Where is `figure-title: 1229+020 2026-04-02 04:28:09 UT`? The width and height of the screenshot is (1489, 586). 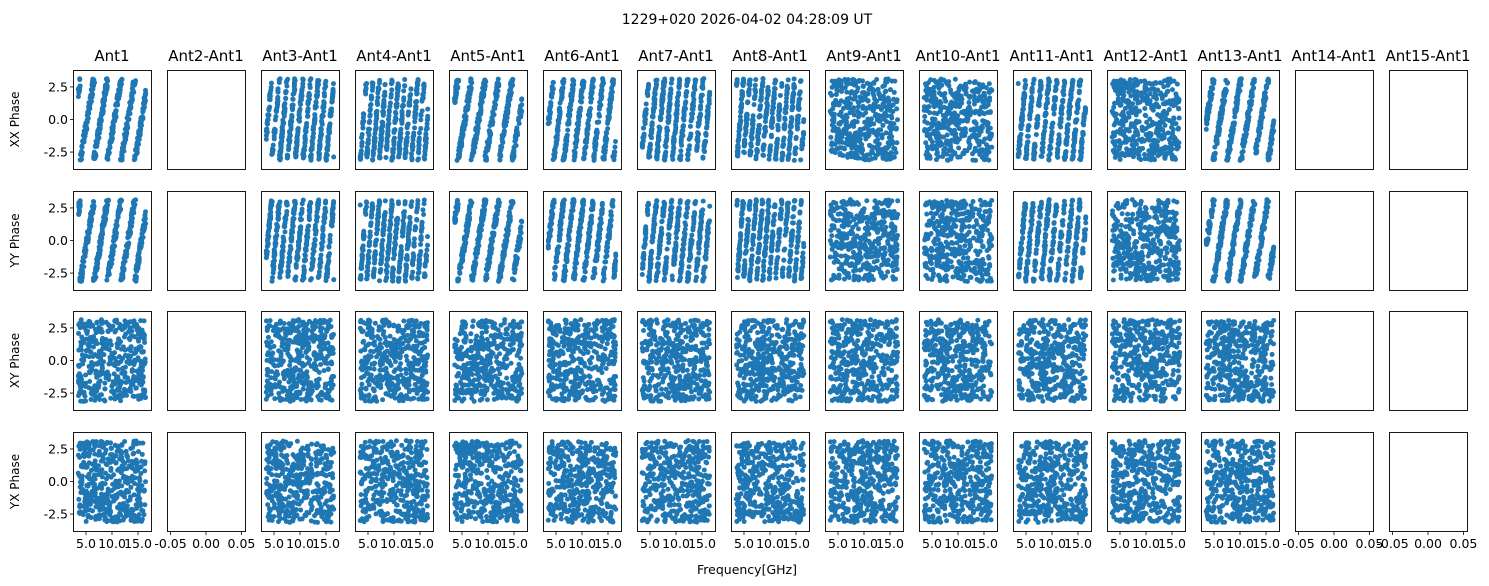 figure-title: 1229+020 2026-04-02 04:28:09 UT is located at coordinates (747, 20).